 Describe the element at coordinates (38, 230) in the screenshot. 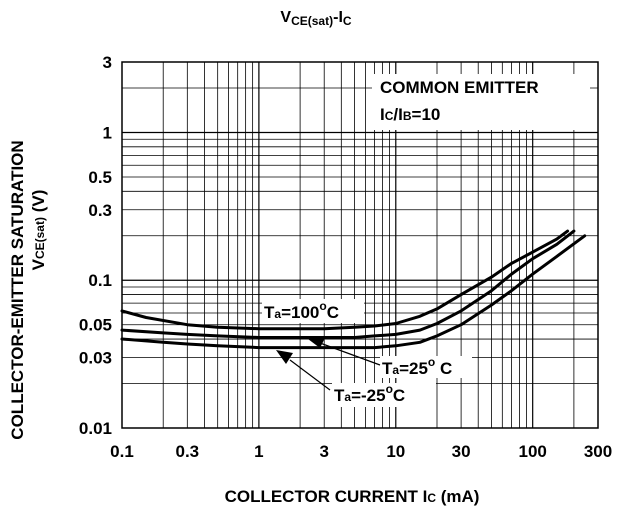

I see `y-axis-title-line2: VCE(sat) (V)` at that location.